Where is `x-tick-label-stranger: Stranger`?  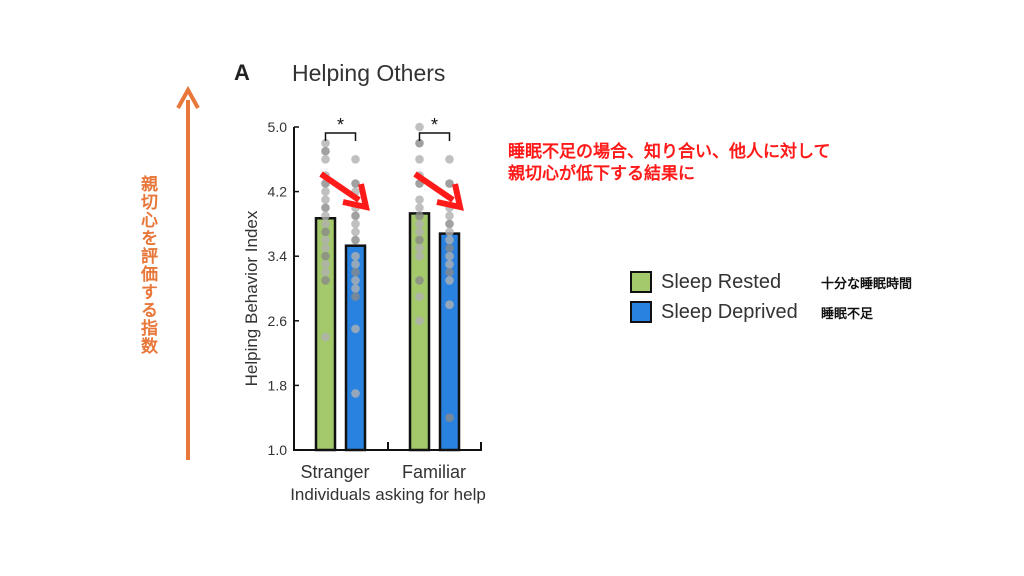
x-tick-label-stranger: Stranger is located at coordinates (334, 472).